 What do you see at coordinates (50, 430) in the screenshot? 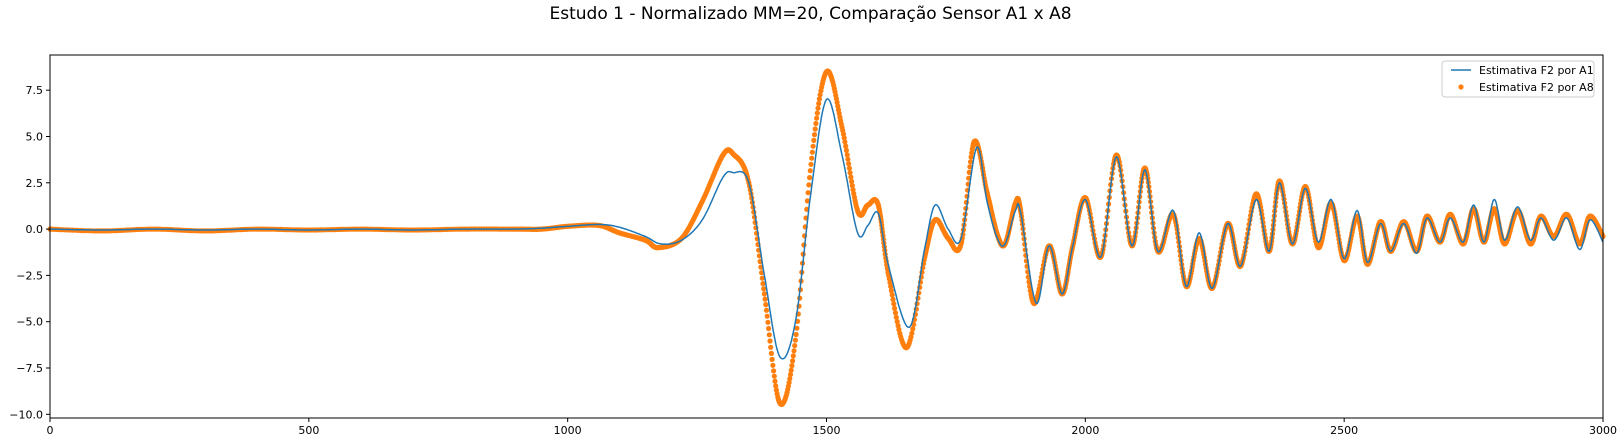
I see `x-tick-label: 0` at bounding box center [50, 430].